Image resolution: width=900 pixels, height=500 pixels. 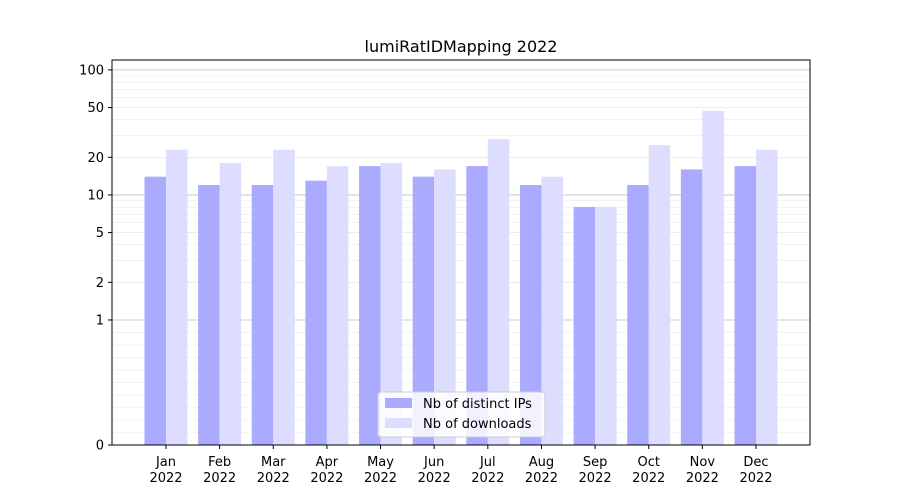 What do you see at coordinates (755, 462) in the screenshot?
I see `x-tick-label-month: Dec` at bounding box center [755, 462].